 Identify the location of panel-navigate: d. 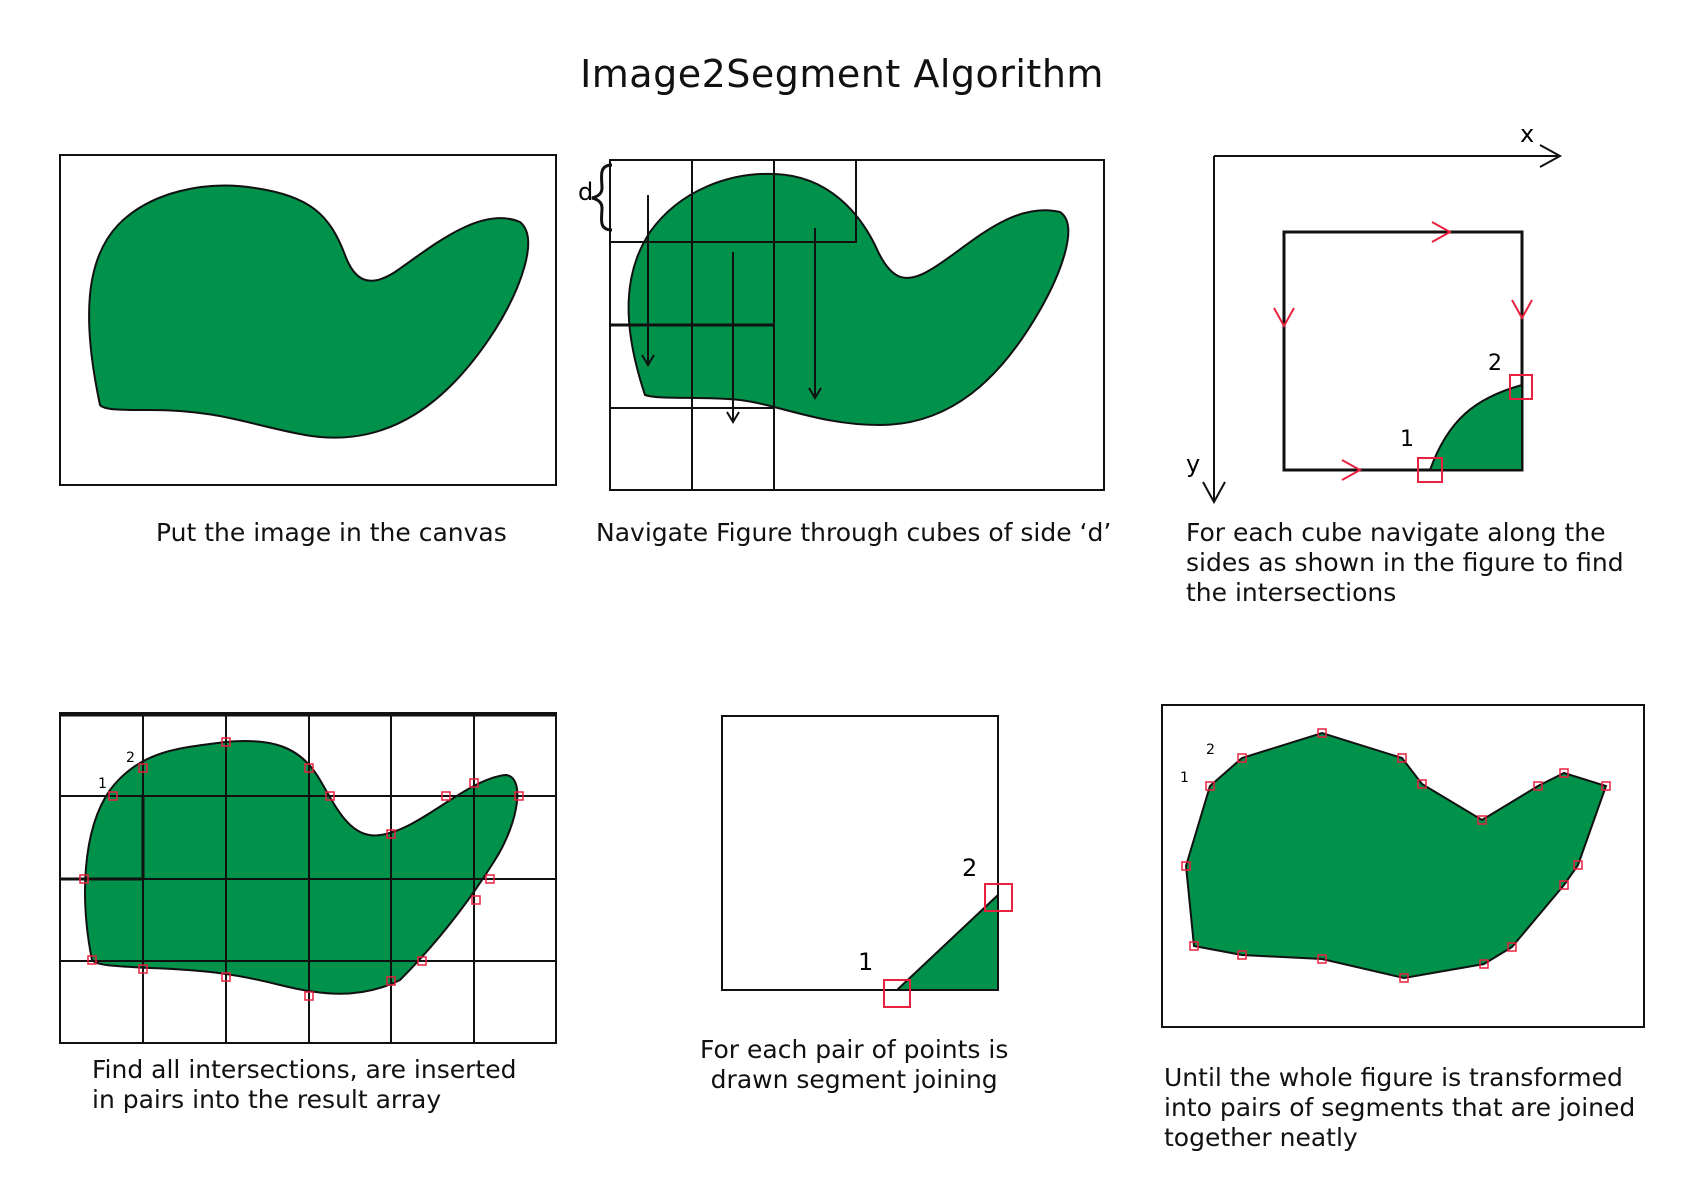
(841, 325).